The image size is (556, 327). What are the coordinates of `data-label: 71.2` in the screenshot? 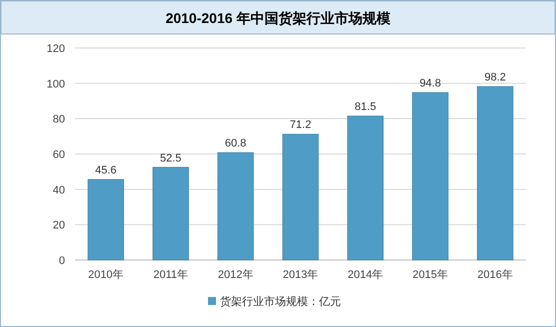 It's located at (301, 125).